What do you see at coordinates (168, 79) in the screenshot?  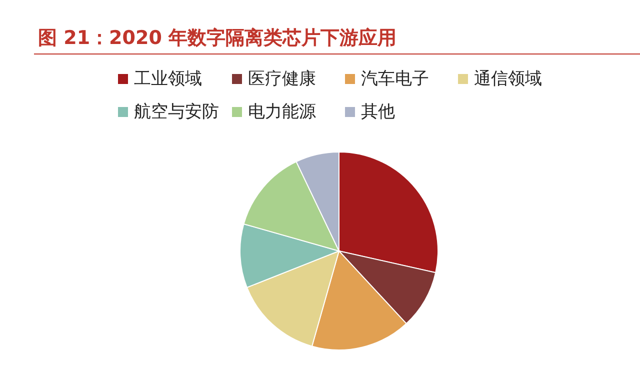 I see `legend-label: 工业领域` at bounding box center [168, 79].